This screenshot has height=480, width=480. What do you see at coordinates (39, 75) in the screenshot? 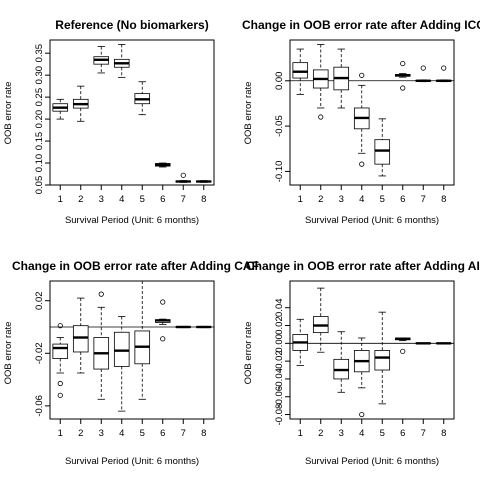
I see `y-tick-label: 0.30` at bounding box center [39, 75].